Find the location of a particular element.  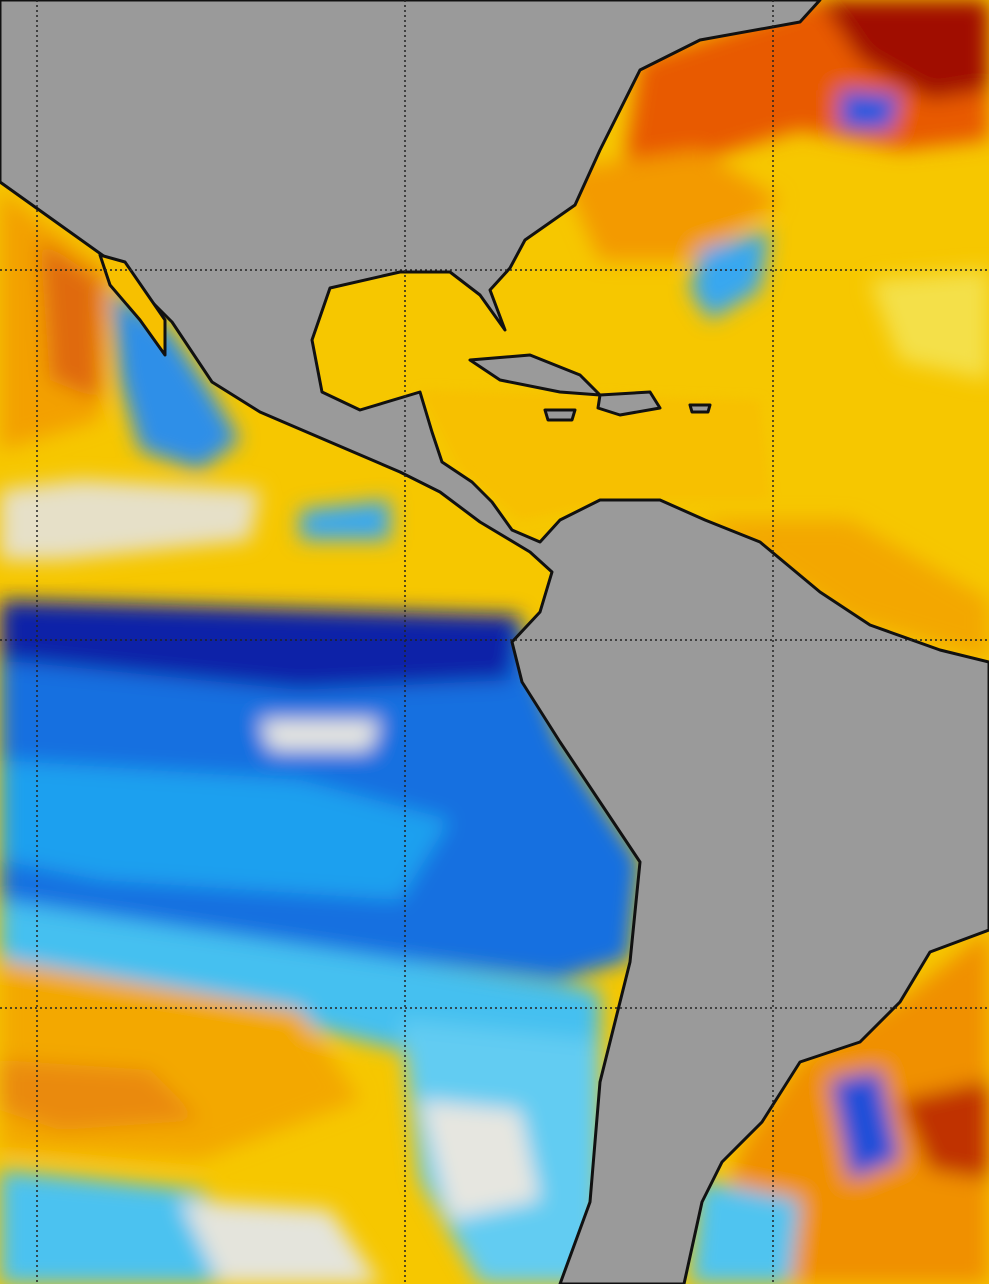

puerto-rico is located at coordinates (700, 408).